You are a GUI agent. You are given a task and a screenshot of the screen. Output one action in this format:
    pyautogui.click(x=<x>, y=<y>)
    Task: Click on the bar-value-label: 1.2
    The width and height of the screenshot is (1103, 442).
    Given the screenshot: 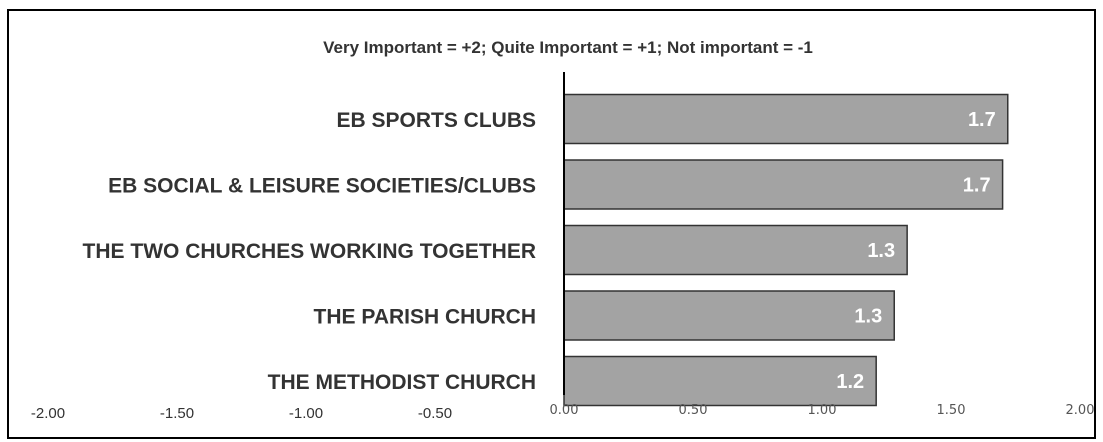 What is the action you would take?
    pyautogui.click(x=850, y=382)
    